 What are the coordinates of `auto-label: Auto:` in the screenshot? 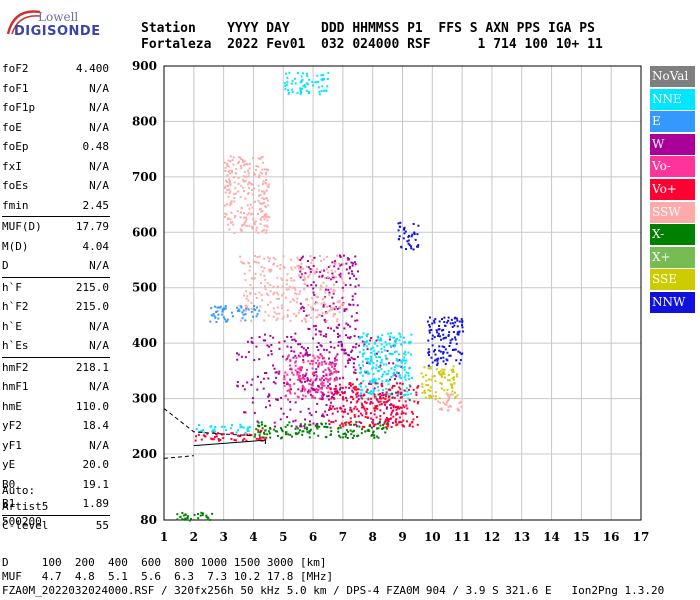 It's located at (19, 490).